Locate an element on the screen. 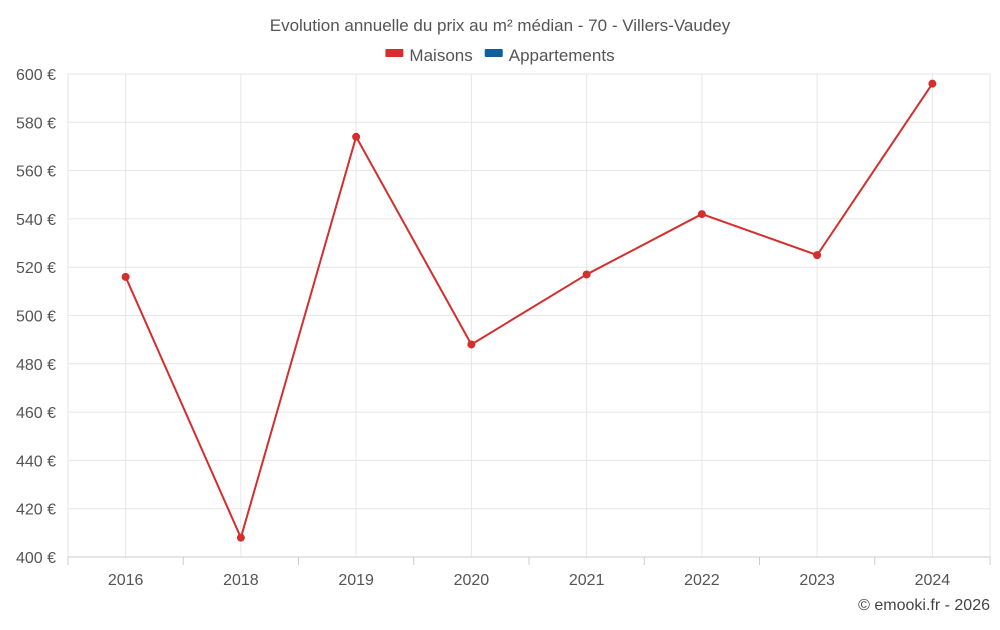  y-tick-label: 440 € is located at coordinates (36, 461).